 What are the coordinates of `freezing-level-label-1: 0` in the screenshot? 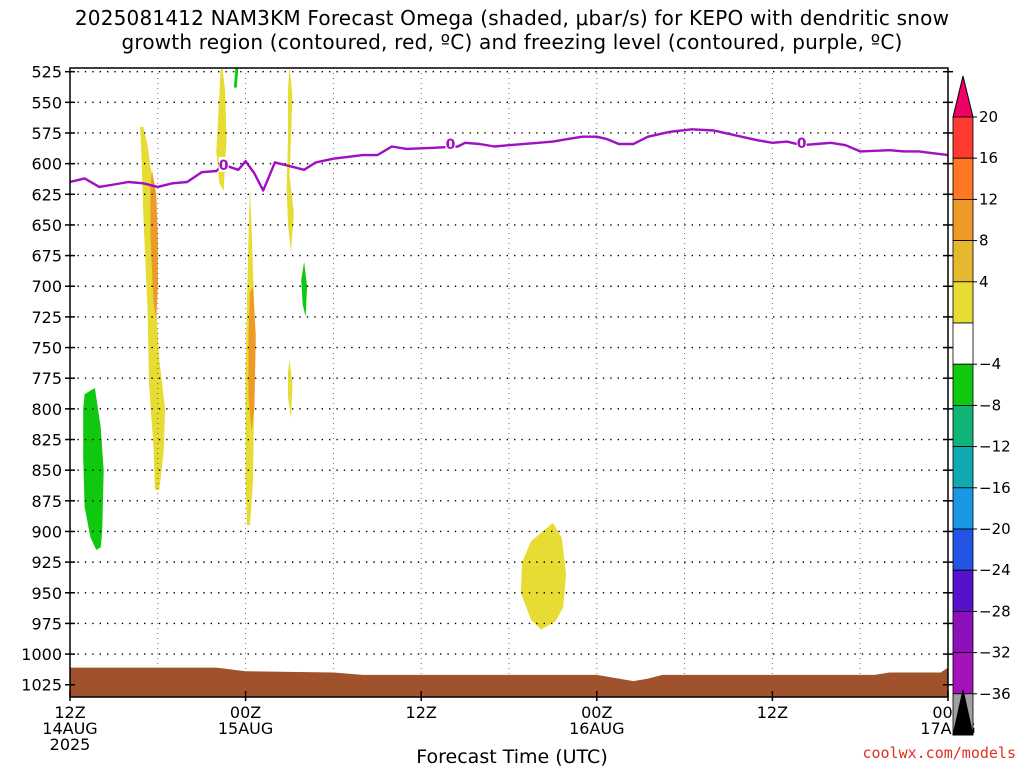 It's located at (451, 145).